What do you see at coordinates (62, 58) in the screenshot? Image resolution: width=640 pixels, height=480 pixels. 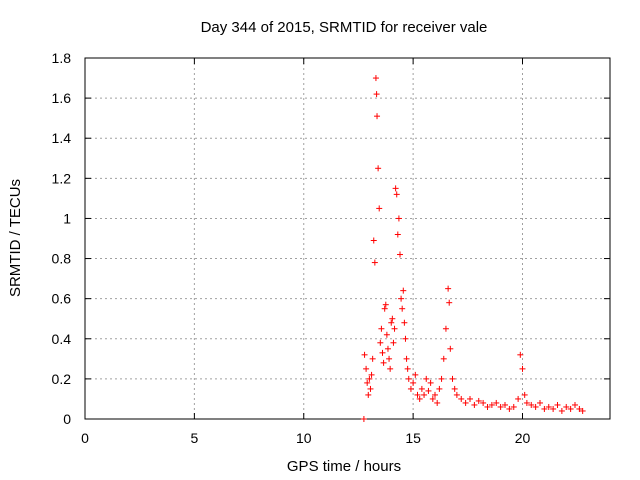 I see `y-tick-label: 1.8` at bounding box center [62, 58].